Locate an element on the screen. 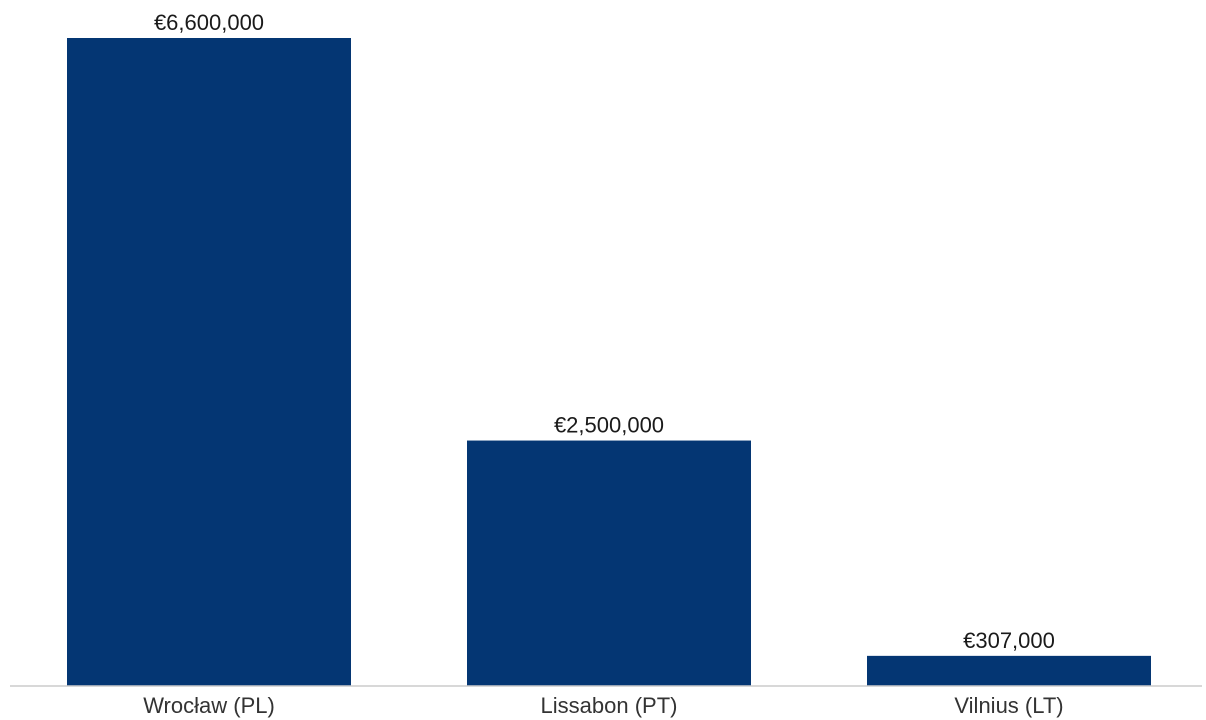 The image size is (1206, 720). category-label-2: Lissabon (PT) is located at coordinates (609, 705).